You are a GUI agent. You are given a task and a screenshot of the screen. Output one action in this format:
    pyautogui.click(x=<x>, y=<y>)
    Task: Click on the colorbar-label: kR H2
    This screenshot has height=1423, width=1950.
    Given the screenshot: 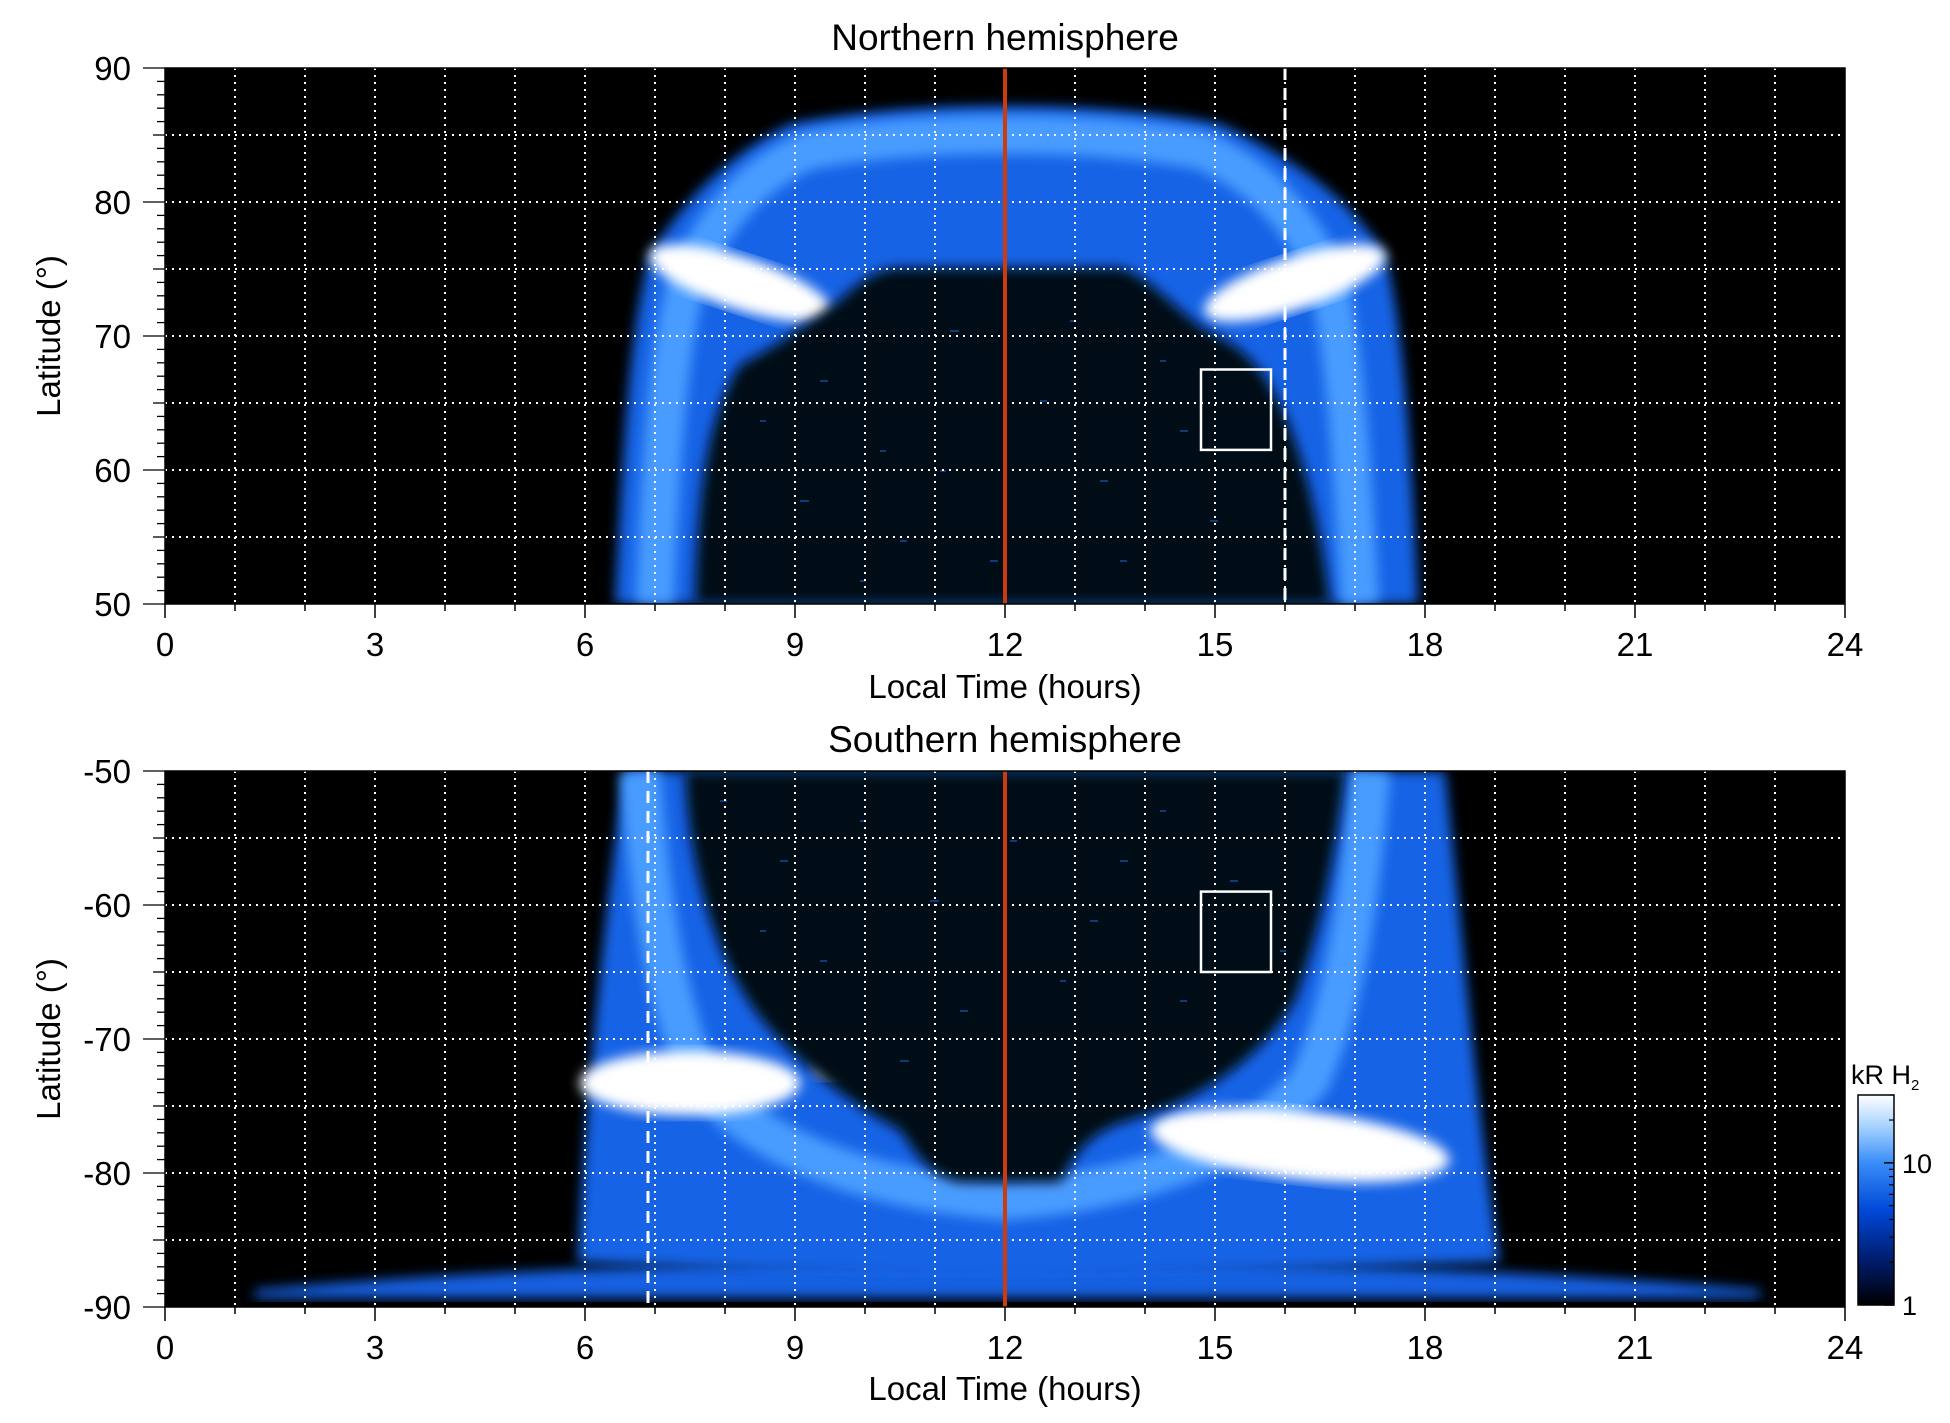 What is the action you would take?
    pyautogui.click(x=1885, y=1077)
    